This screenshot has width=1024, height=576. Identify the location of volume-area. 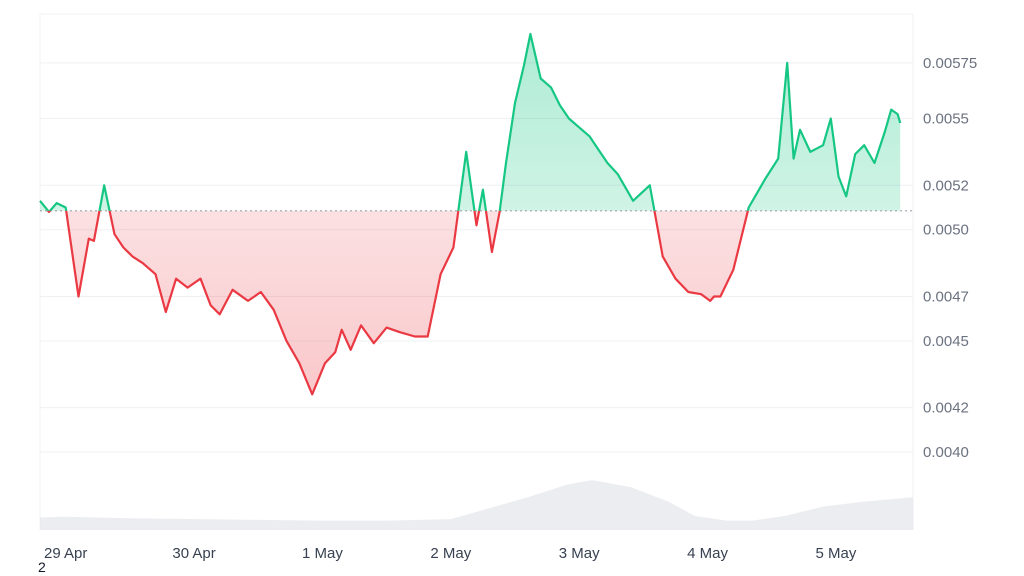
(476, 505).